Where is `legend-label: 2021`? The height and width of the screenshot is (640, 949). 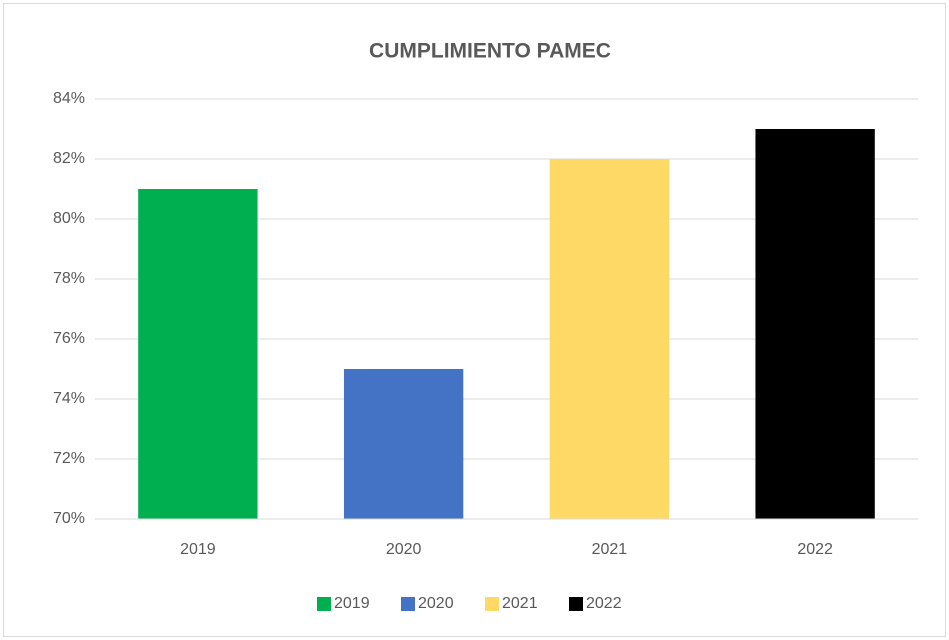 legend-label: 2021 is located at coordinates (520, 603).